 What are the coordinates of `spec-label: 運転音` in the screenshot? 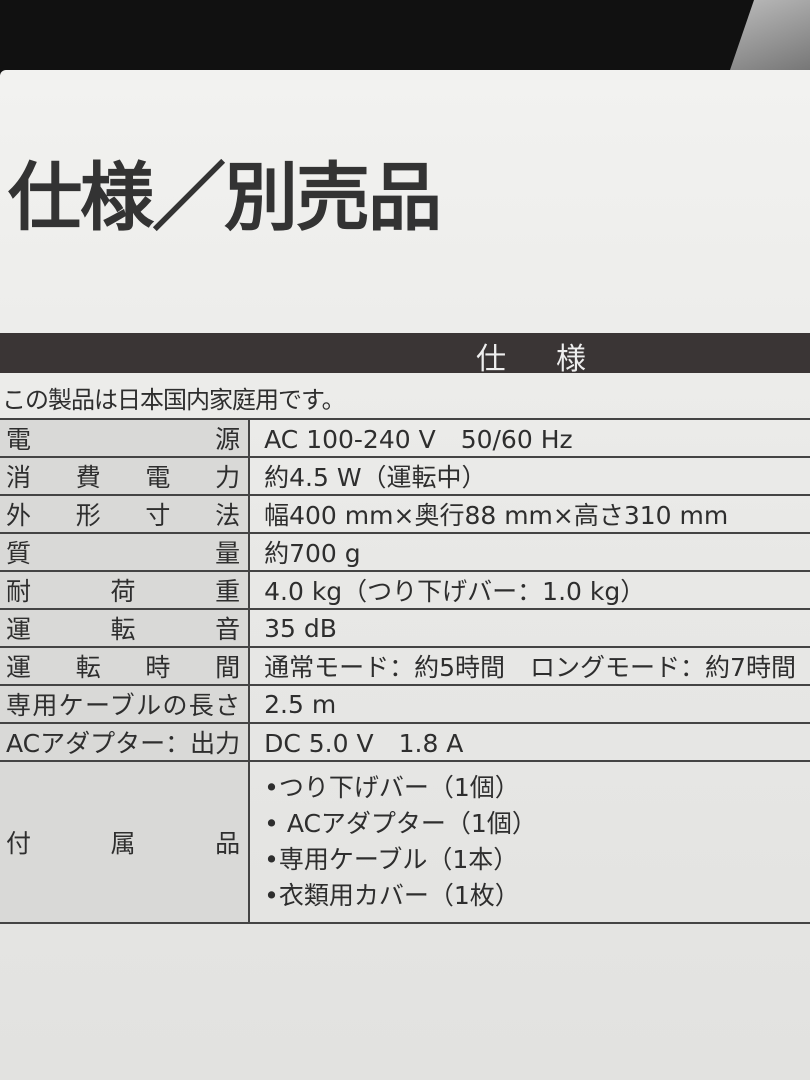 It's located at (125, 628).